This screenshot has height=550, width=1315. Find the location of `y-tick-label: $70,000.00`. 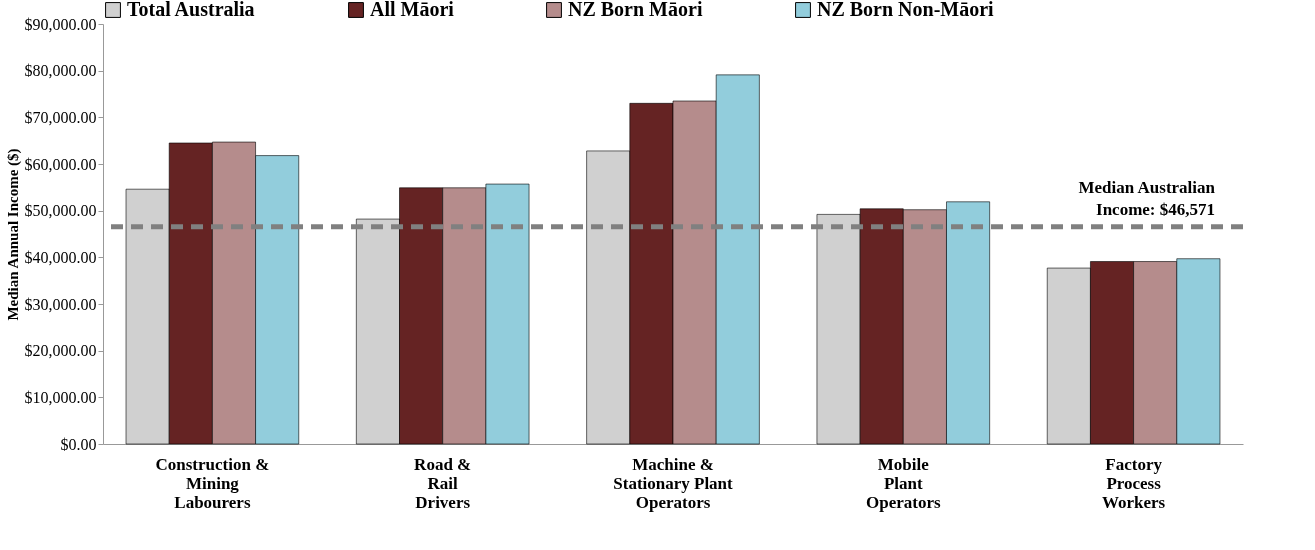

y-tick-label: $70,000.00 is located at coordinates (60, 117).